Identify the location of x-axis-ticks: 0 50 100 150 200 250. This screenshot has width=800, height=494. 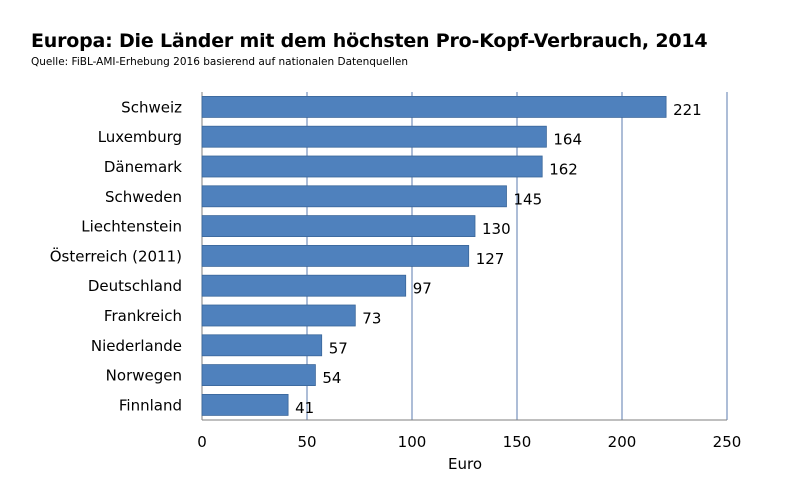
(469, 442).